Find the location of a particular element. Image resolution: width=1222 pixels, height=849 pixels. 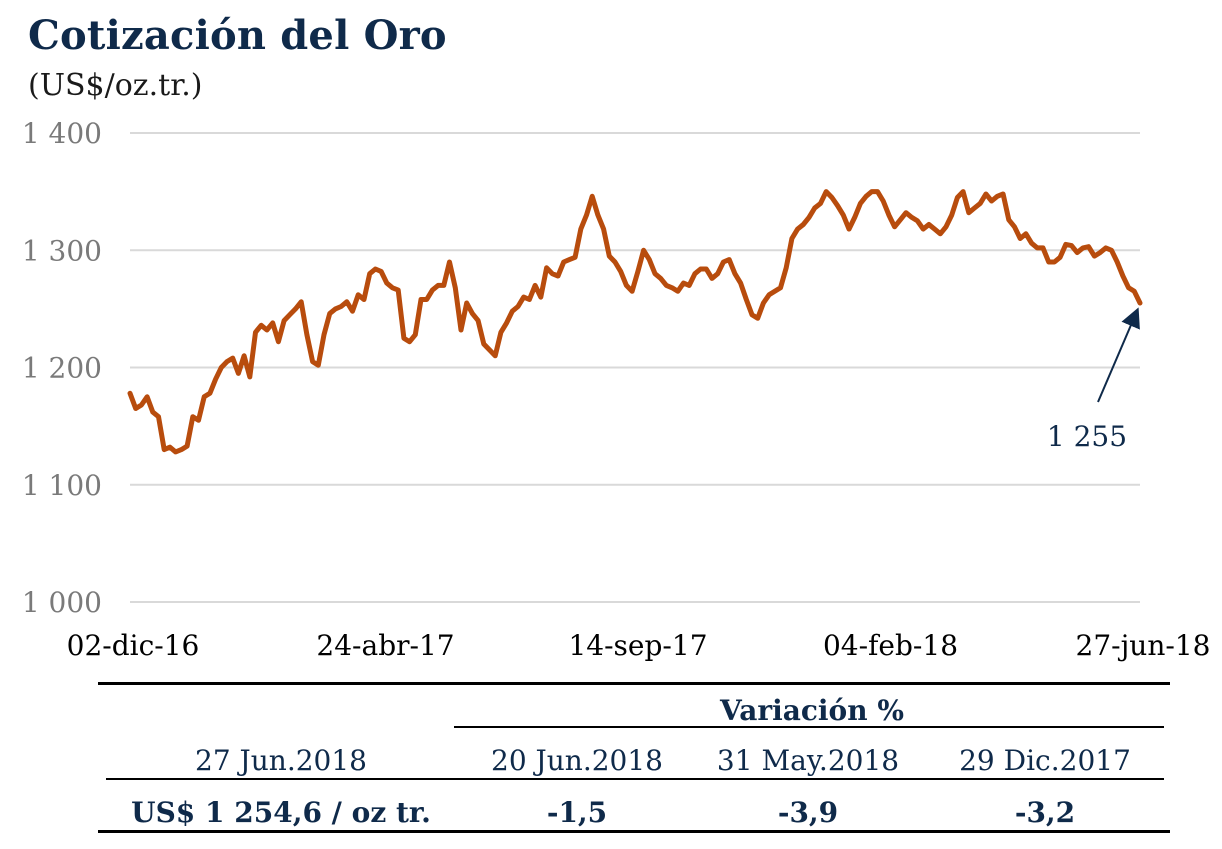

table-mid-rule is located at coordinates (635, 779).